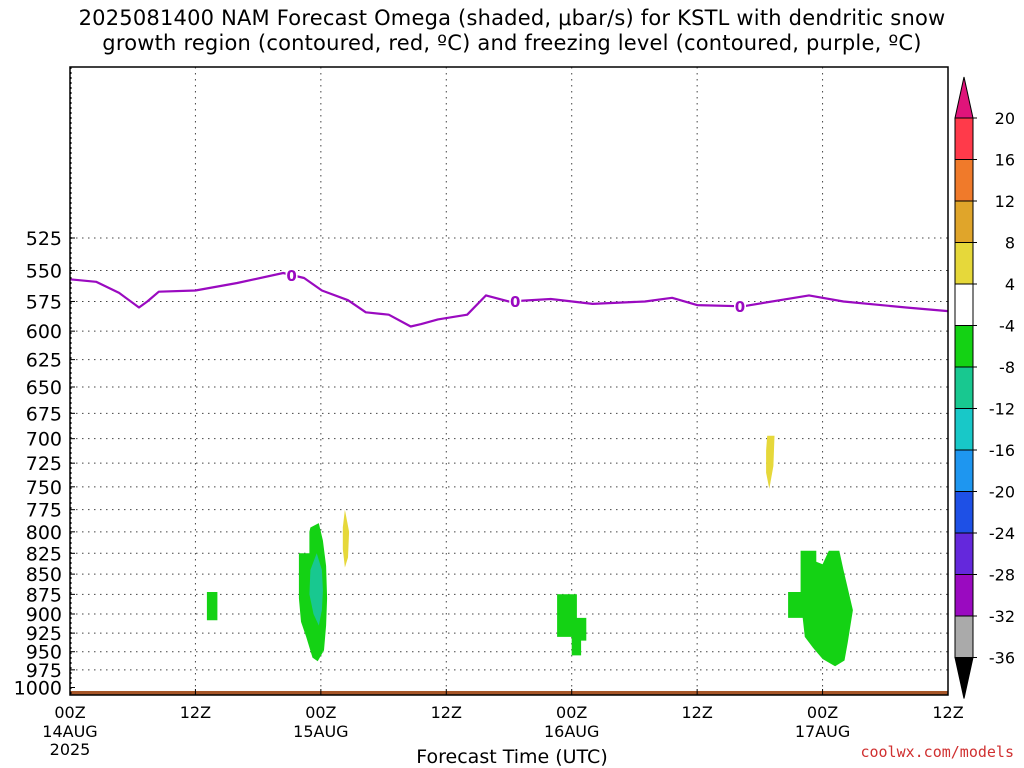  Describe the element at coordinates (212, 606) in the screenshot. I see `omega-region-rise1` at that location.